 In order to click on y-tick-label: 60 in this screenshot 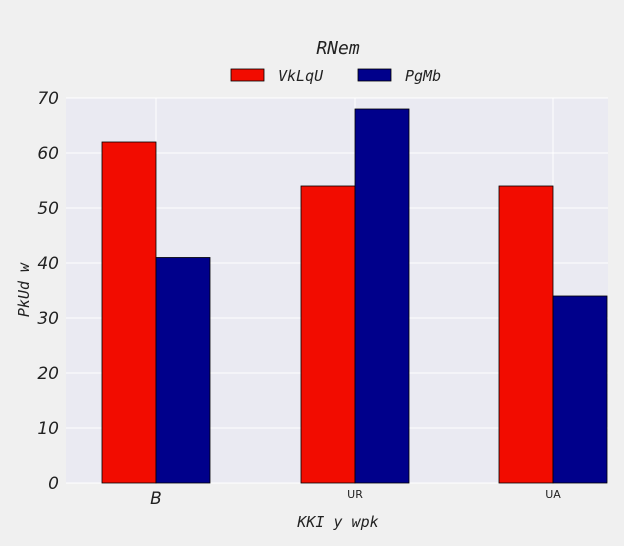, I will do `click(48, 154)`.